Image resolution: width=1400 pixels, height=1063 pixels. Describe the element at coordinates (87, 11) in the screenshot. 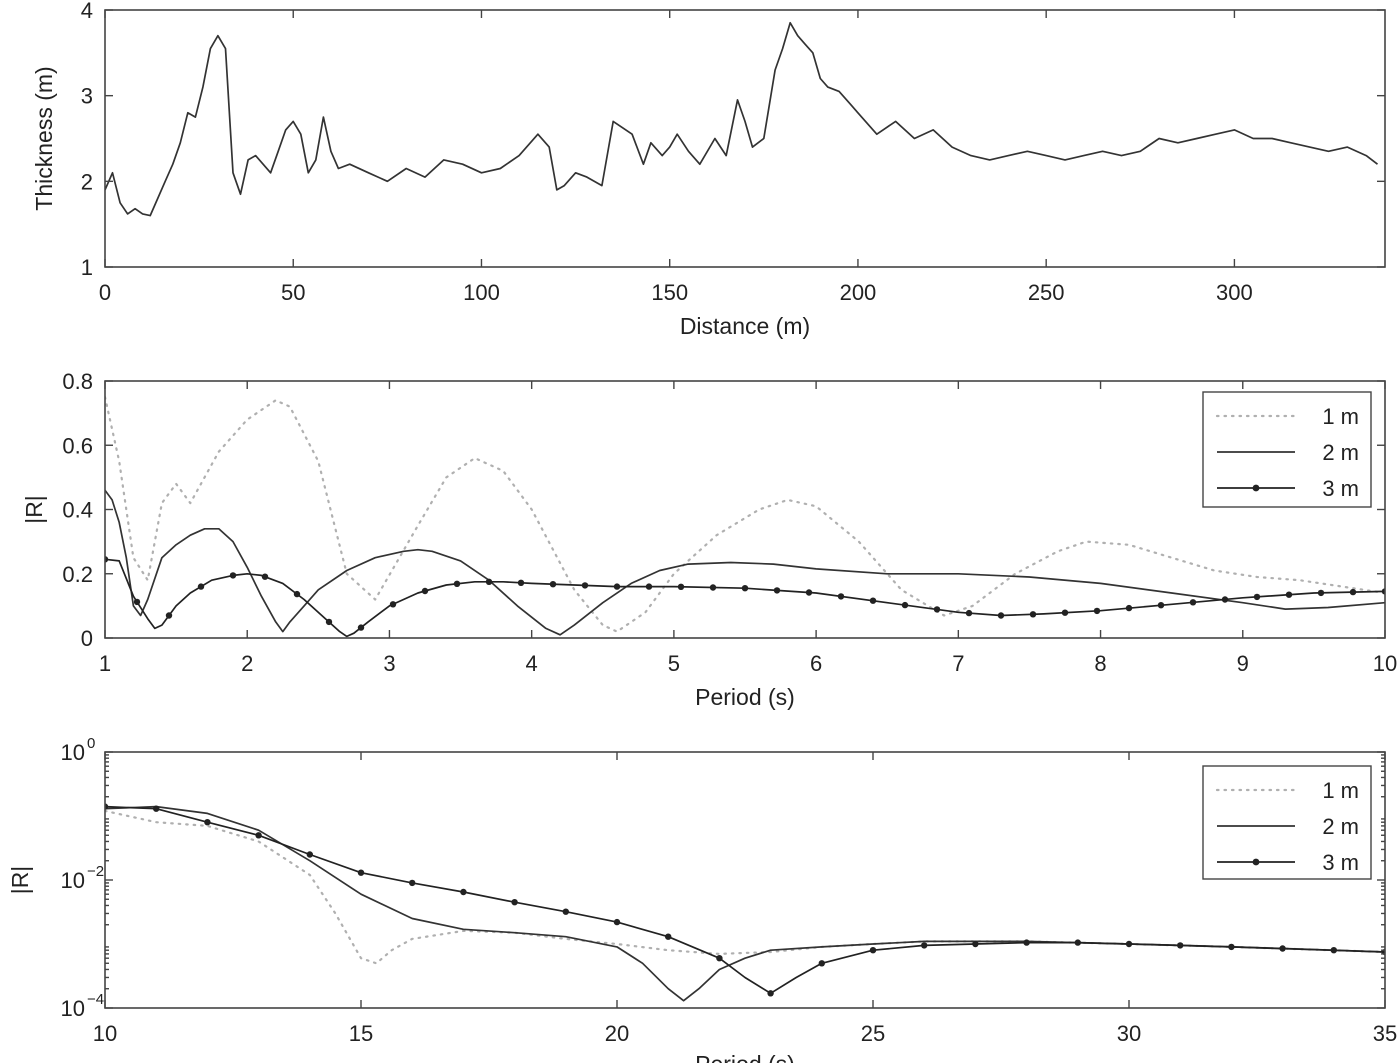

I see `y-tick-label: 4` at that location.